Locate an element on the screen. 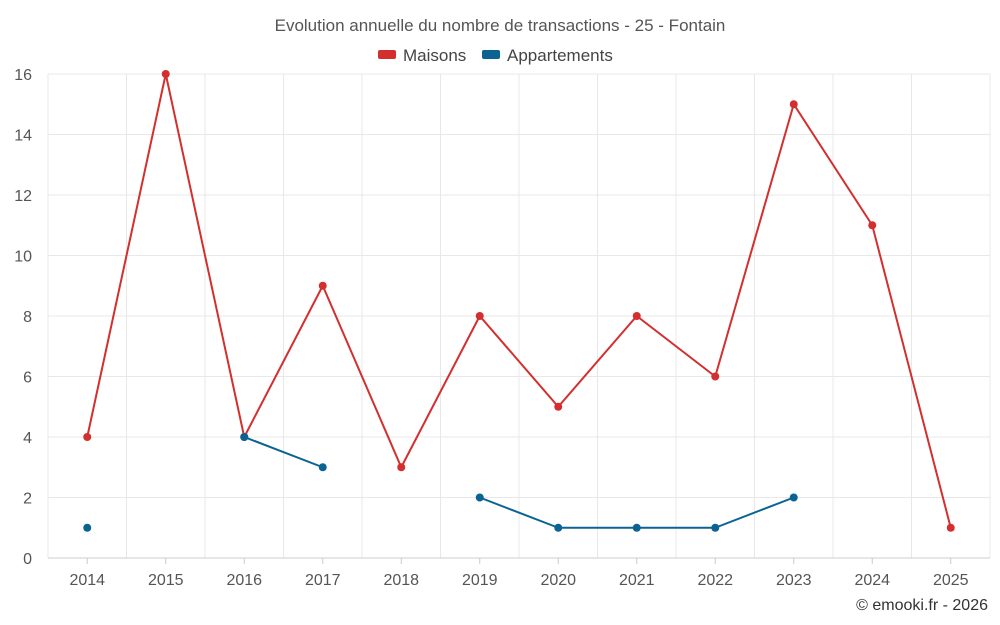 The image size is (1000, 625). point-appartements-2020 is located at coordinates (558, 527).